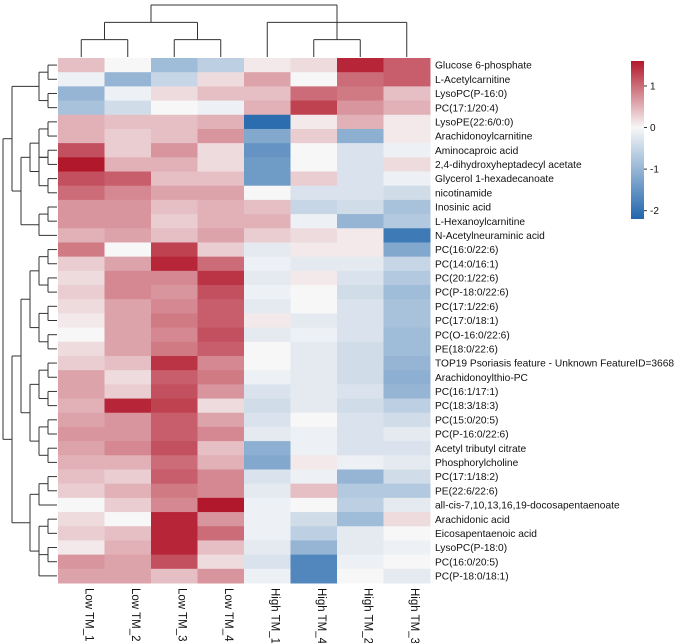  Describe the element at coordinates (637, 140) in the screenshot. I see `colorbar-gradient` at that location.